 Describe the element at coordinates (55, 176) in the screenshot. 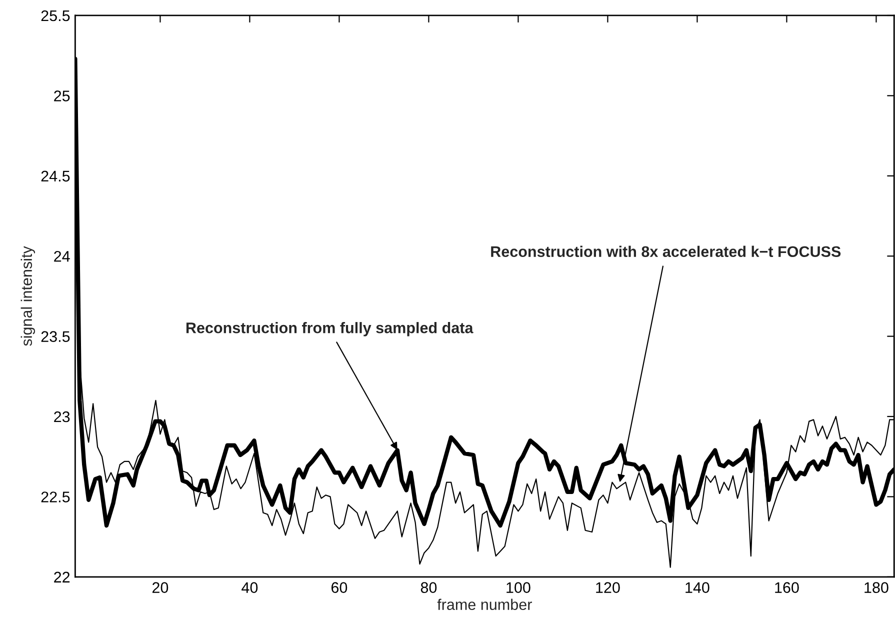

I see `y-tick-label: 24.5` at that location.